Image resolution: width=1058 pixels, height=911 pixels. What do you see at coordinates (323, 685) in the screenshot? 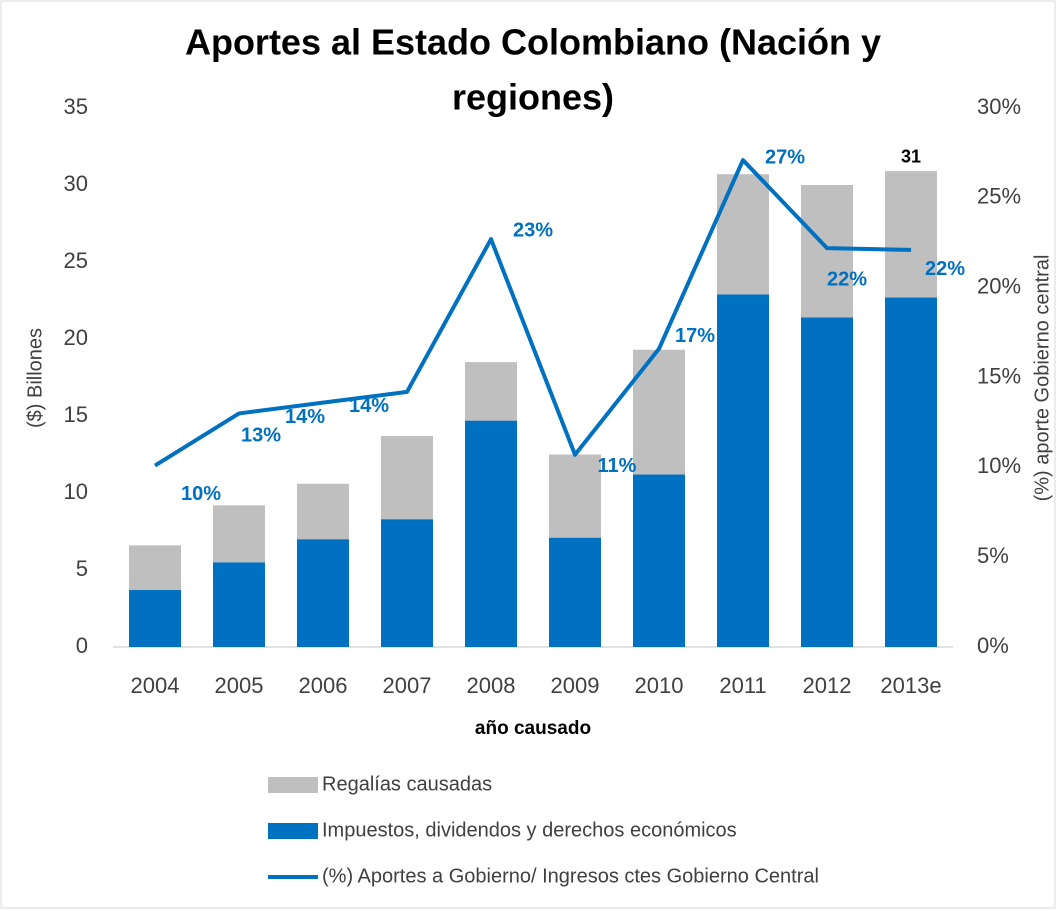
I see `x-tick-label: 2006` at bounding box center [323, 685].